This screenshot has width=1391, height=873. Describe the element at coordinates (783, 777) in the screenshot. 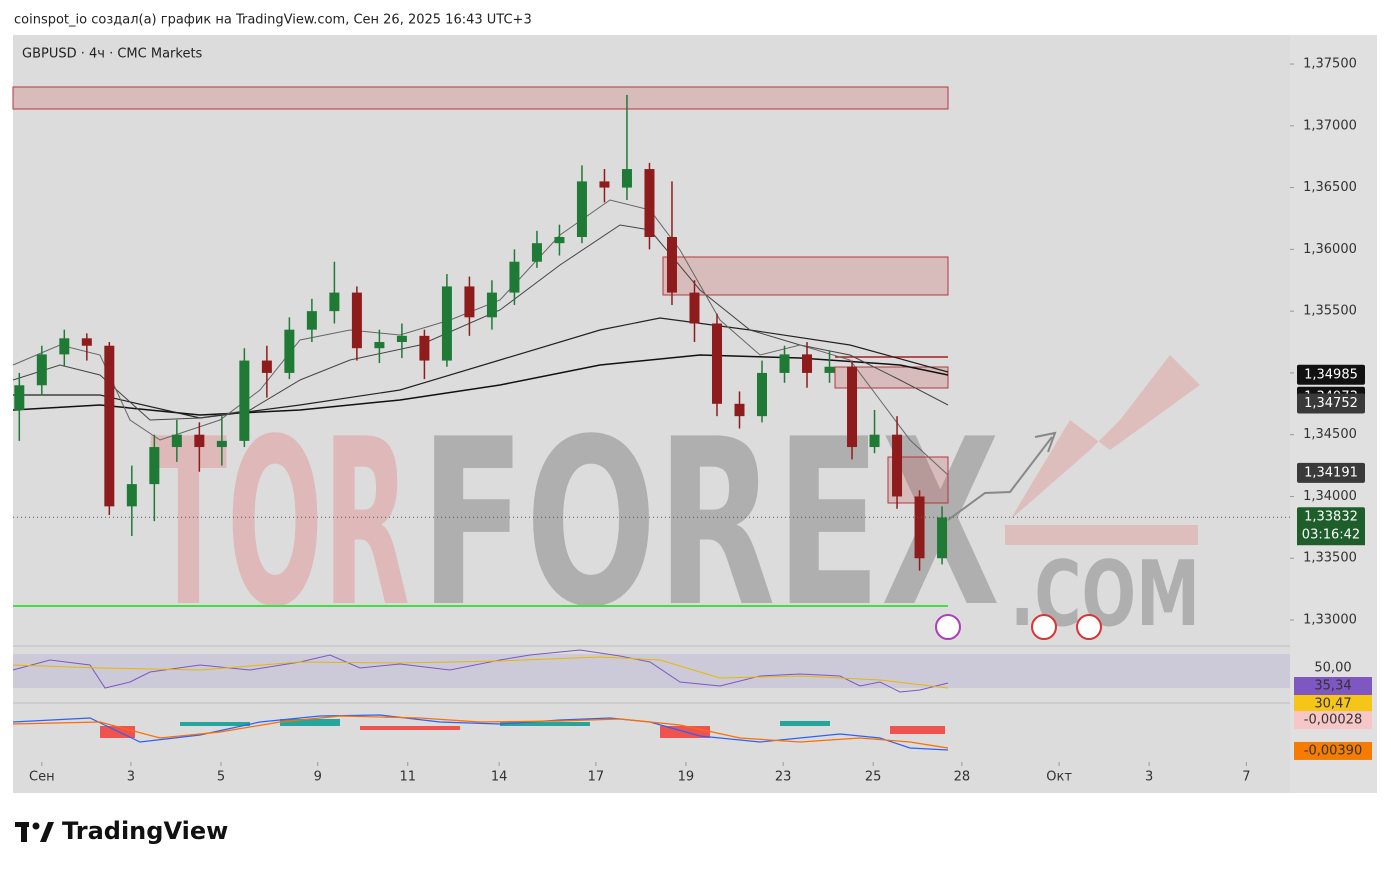

I see `x-tick-label: 23` at that location.